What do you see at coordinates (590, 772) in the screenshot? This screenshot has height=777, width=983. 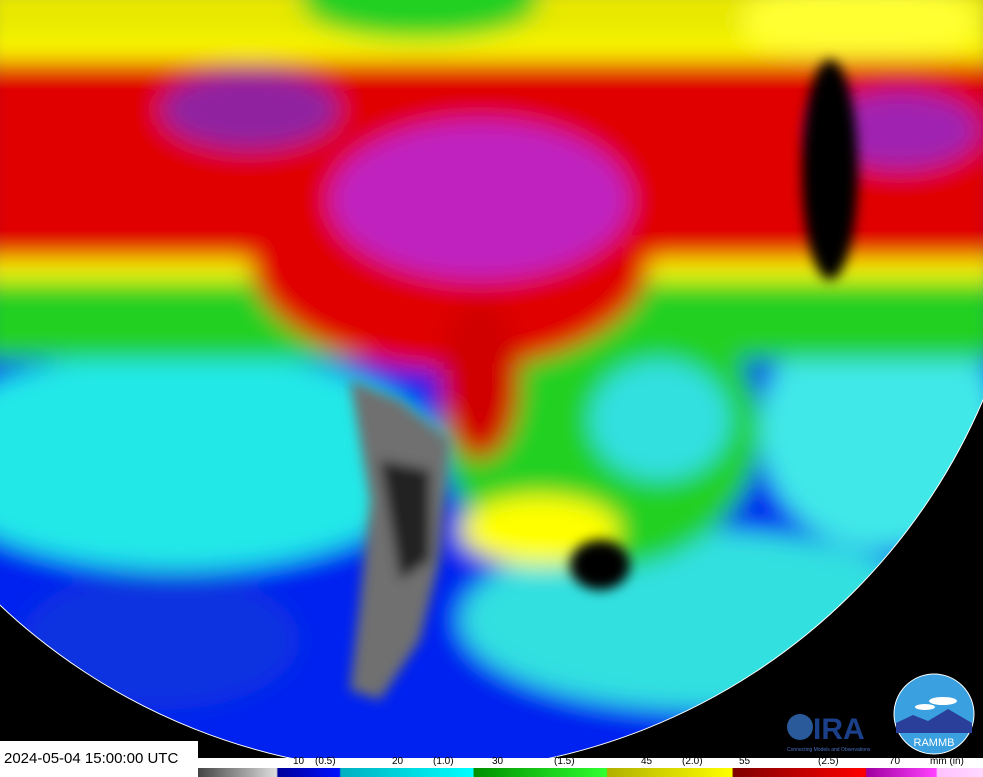 I see `colorbar` at bounding box center [590, 772].